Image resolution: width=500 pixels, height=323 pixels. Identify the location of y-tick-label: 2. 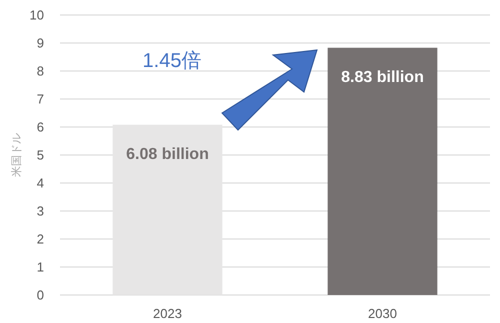
(40, 239).